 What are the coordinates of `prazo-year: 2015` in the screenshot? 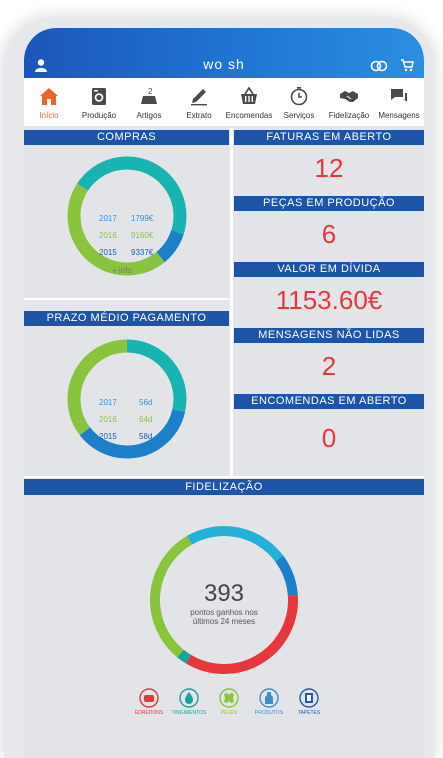 It's located at (108, 436).